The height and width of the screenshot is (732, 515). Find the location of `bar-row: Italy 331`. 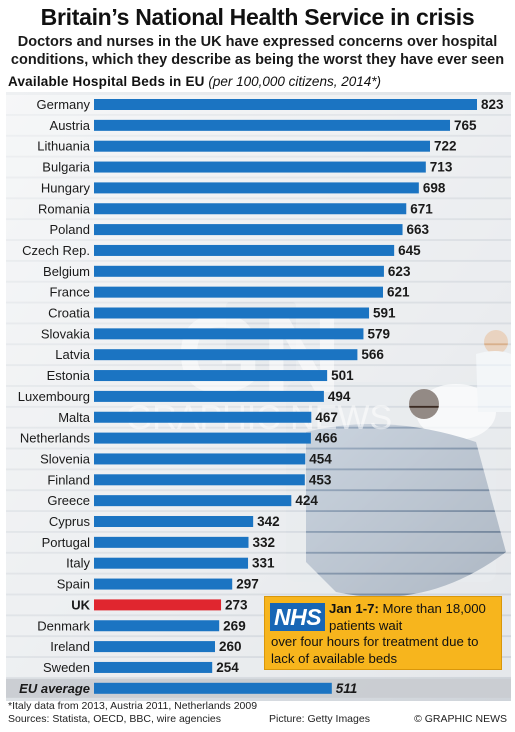

bar-row: Italy 331 is located at coordinates (258, 563).